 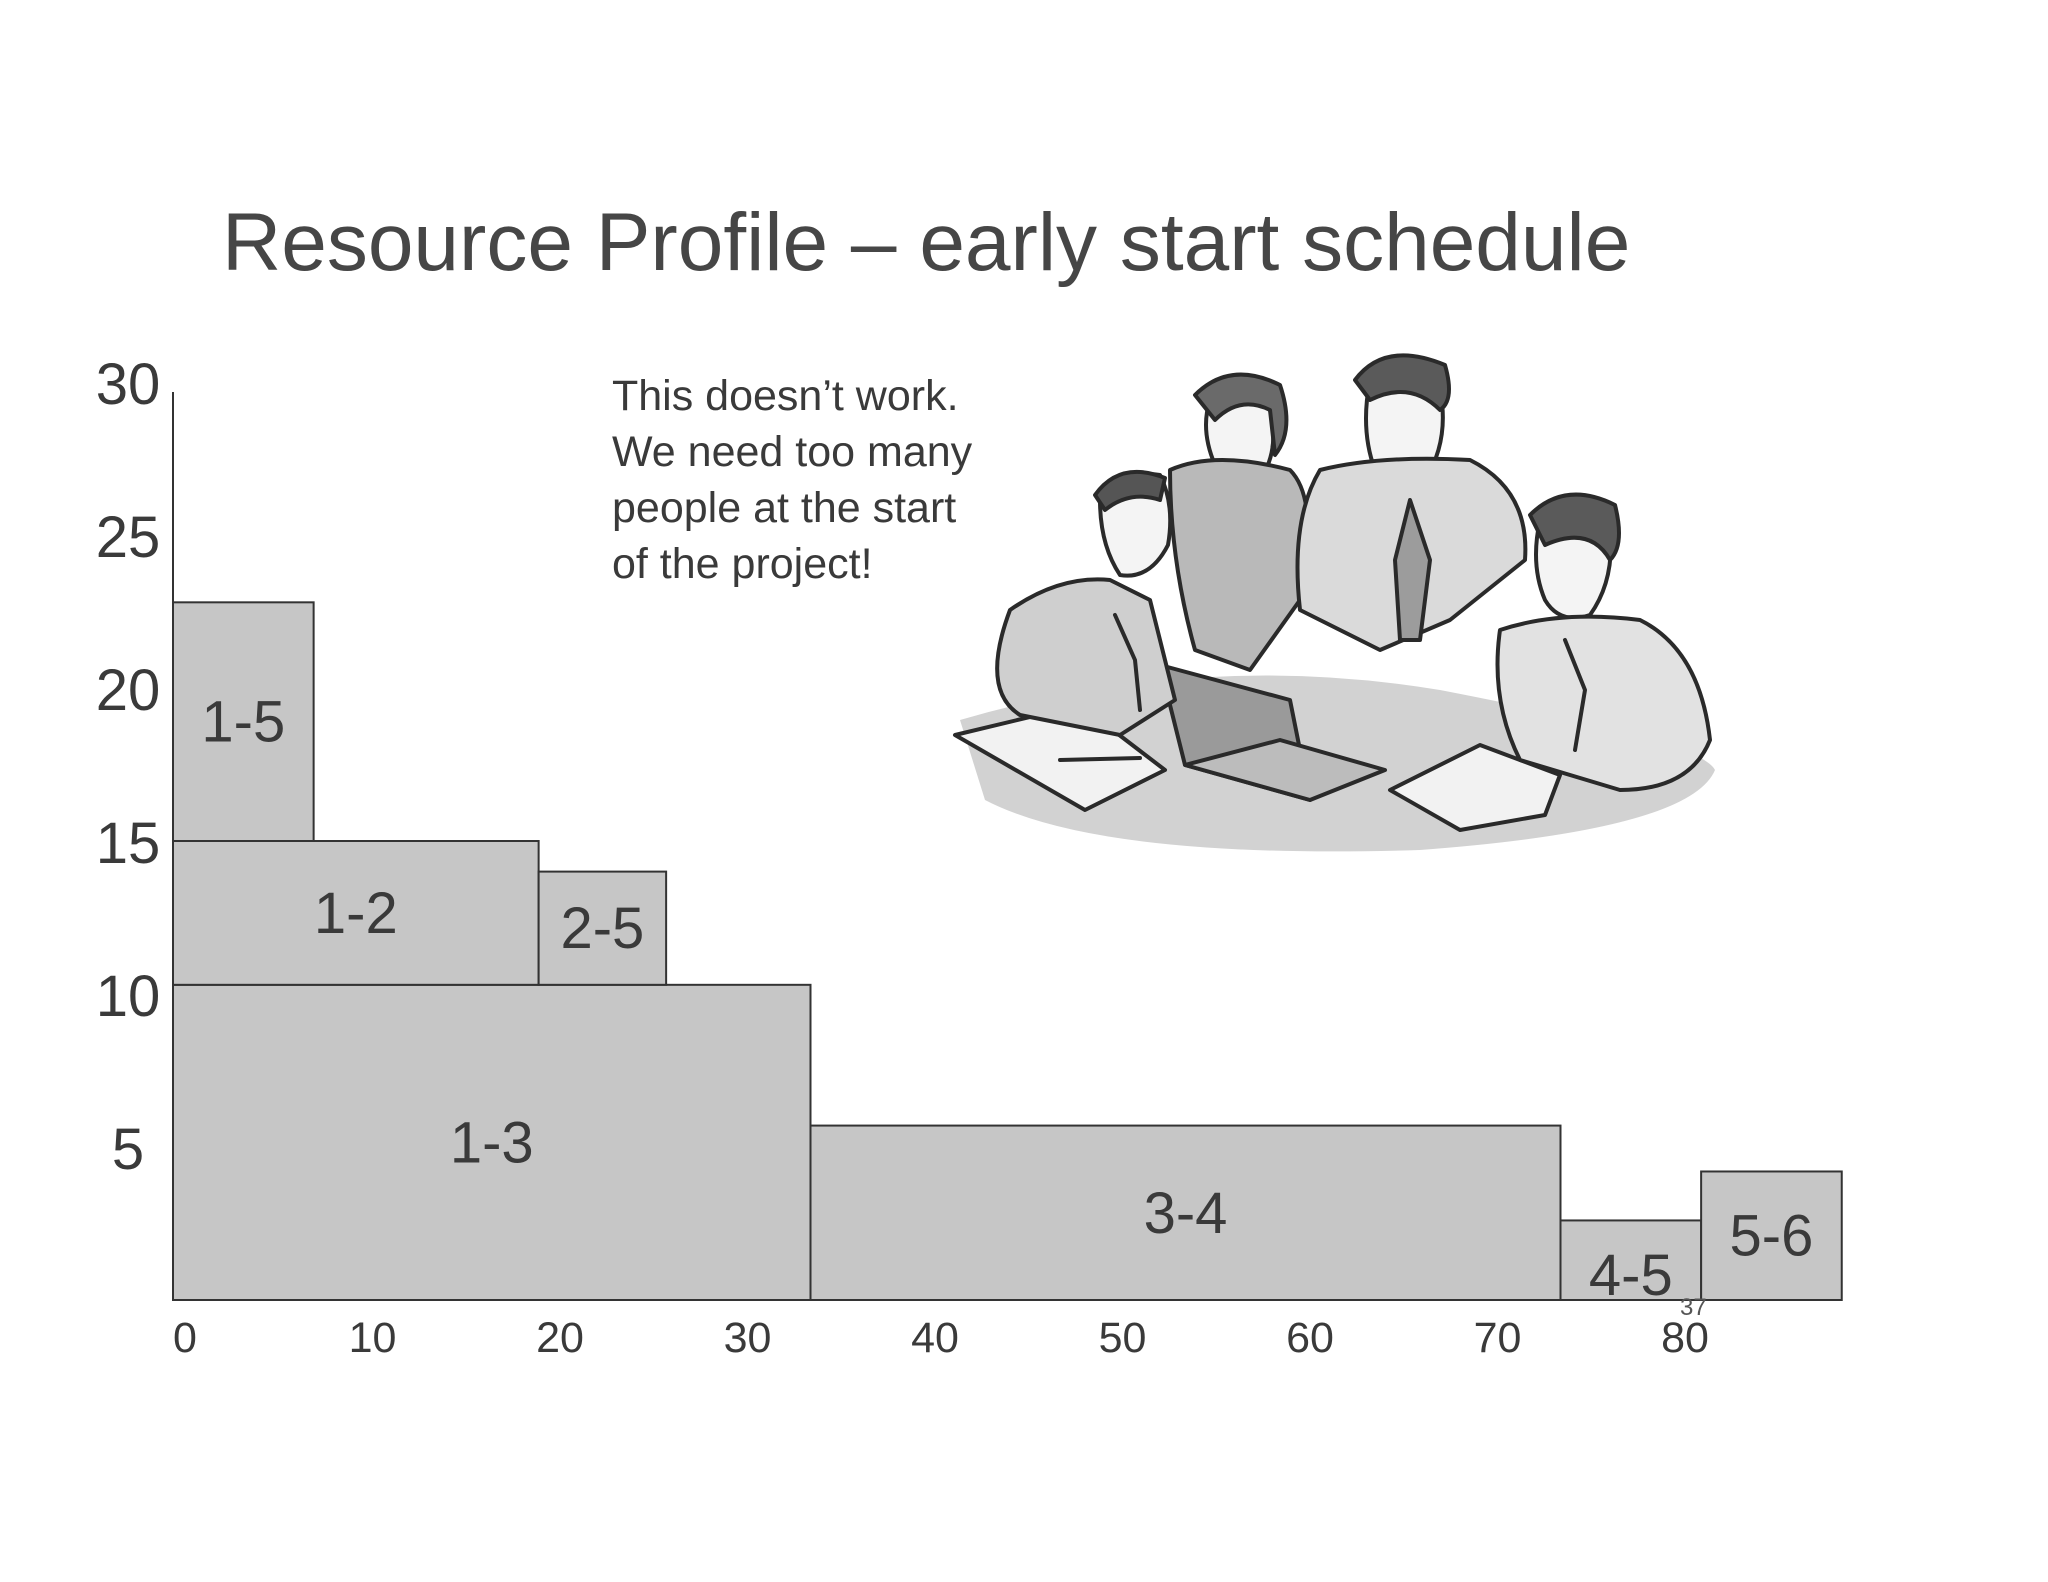 I want to click on block-label: 3-4, so click(x=1186, y=1213).